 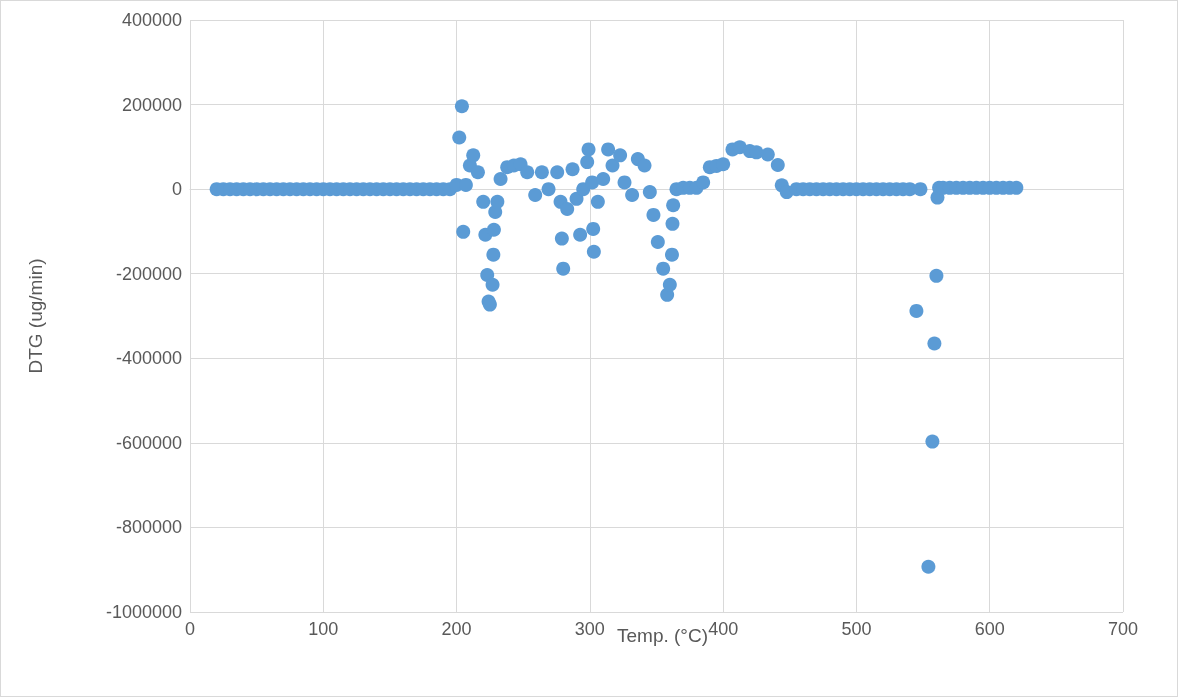 I want to click on x-tick-label: 400, so click(x=723, y=629).